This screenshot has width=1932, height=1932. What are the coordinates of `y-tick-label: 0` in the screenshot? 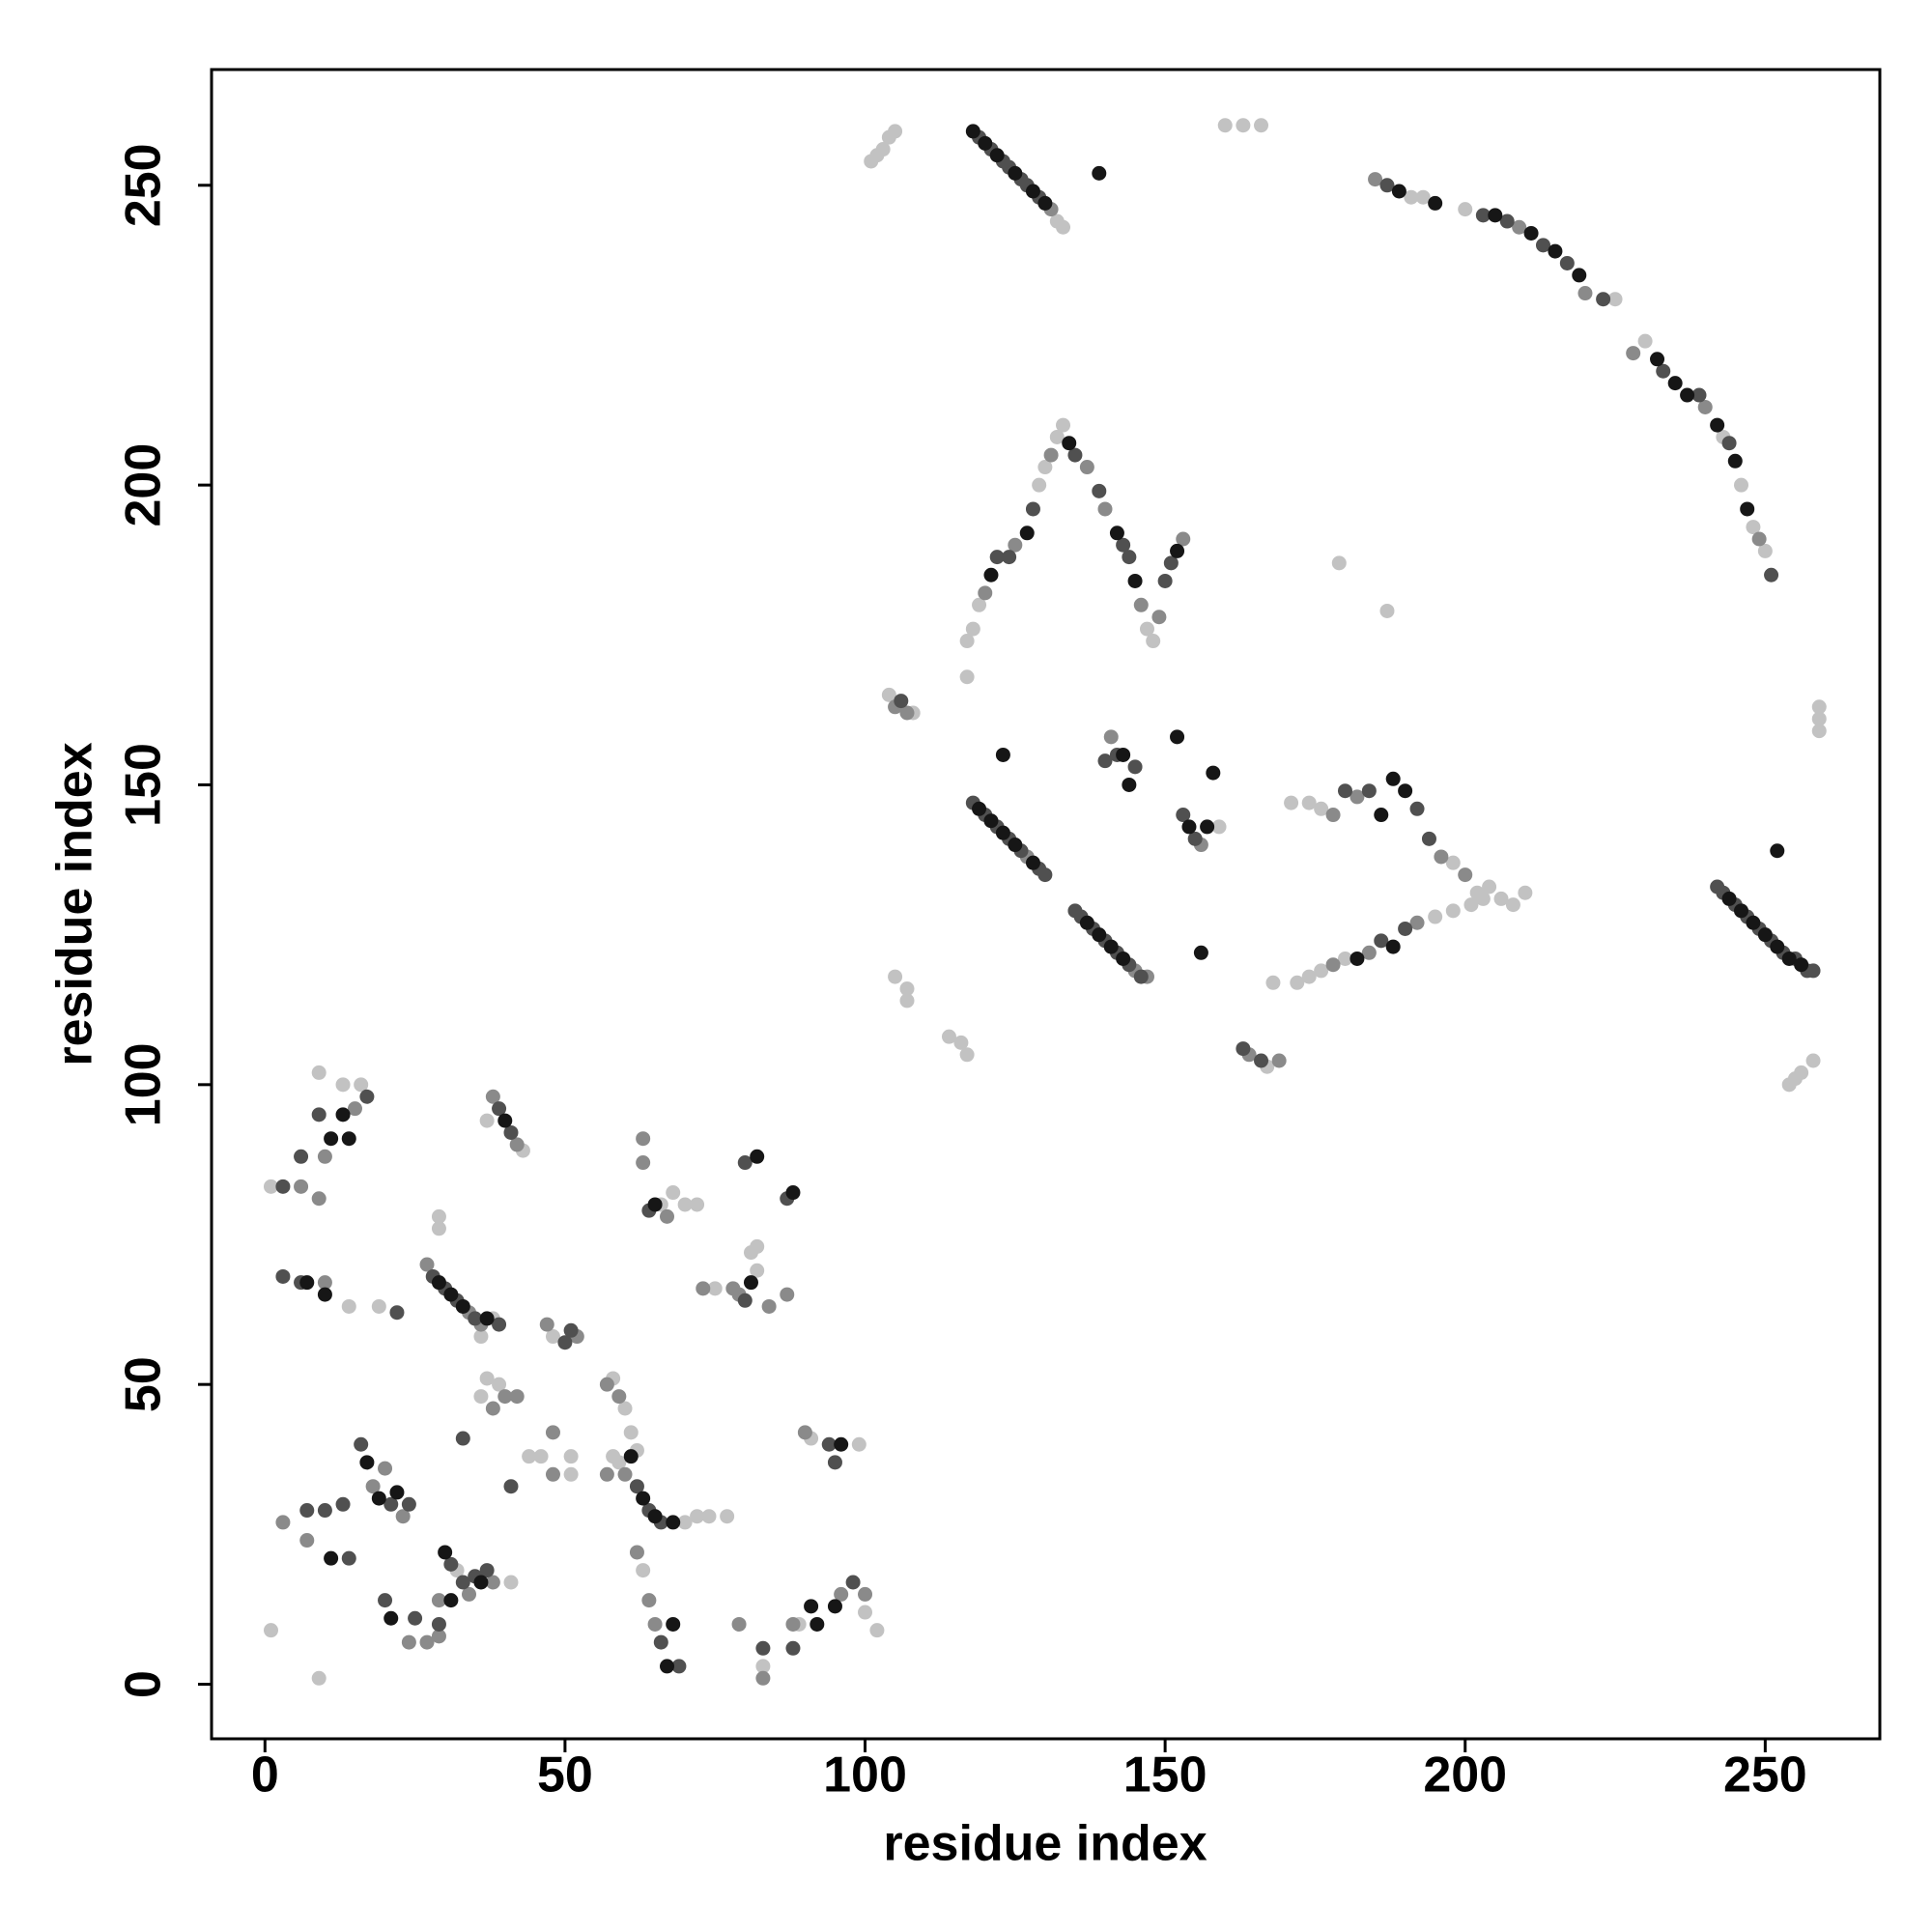 It's located at (144, 1684).